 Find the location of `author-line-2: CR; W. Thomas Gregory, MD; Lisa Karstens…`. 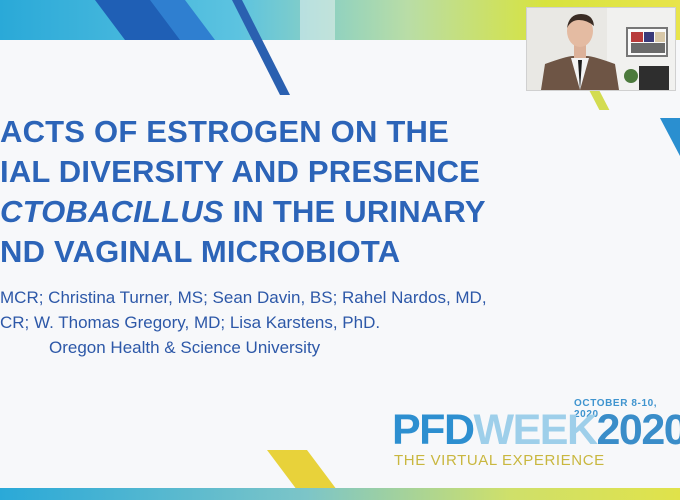

author-line-2: CR; W. Thomas Gregory, MD; Lisa Karstens… is located at coordinates (190, 322).